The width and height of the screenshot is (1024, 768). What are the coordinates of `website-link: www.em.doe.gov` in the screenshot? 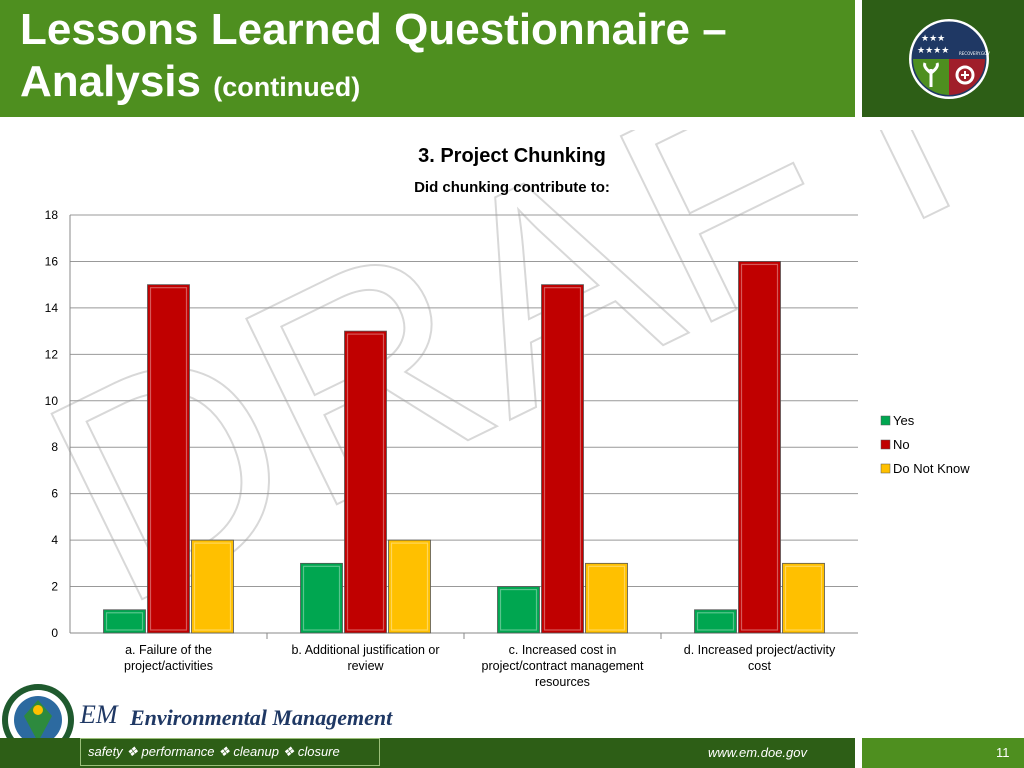 It's located at (757, 752).